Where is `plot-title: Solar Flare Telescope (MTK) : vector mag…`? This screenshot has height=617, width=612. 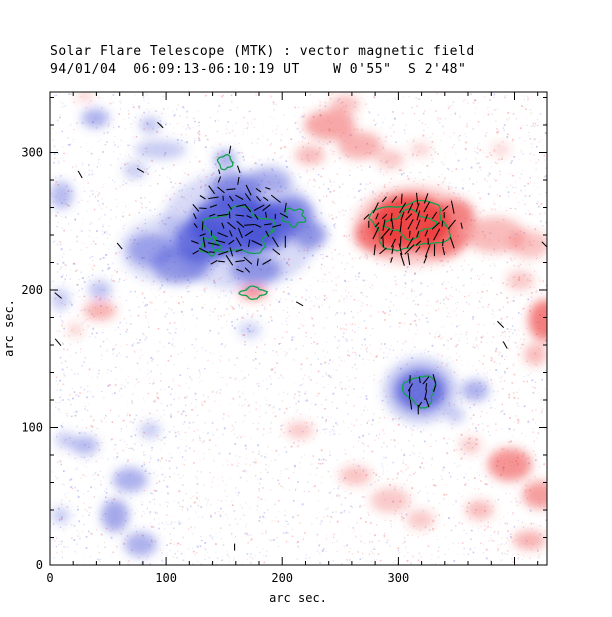 plot-title: Solar Flare Telescope (MTK) : vector mag… is located at coordinates (262, 51).